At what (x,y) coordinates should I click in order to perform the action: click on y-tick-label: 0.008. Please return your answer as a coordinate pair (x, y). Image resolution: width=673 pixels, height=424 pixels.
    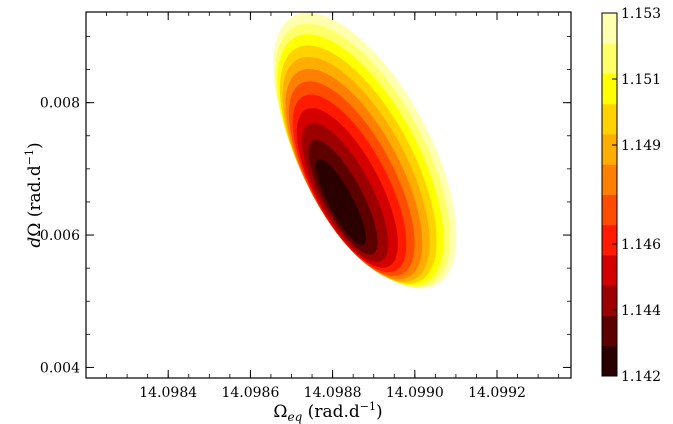
    Looking at the image, I should click on (60, 104).